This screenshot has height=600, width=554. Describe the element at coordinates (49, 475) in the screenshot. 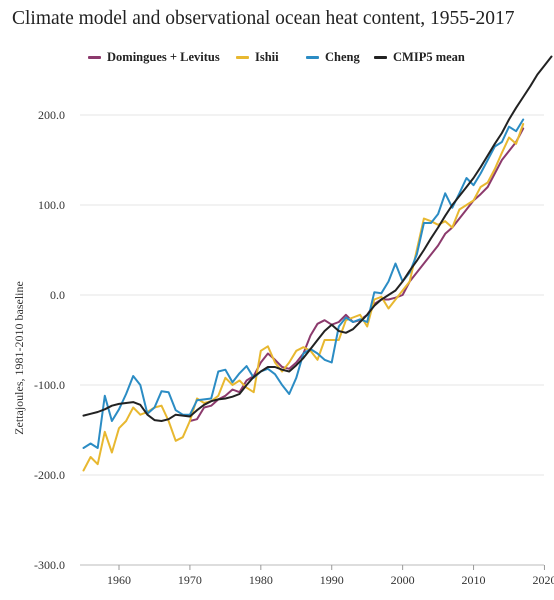

I see `y-tick-label: -200.0` at that location.